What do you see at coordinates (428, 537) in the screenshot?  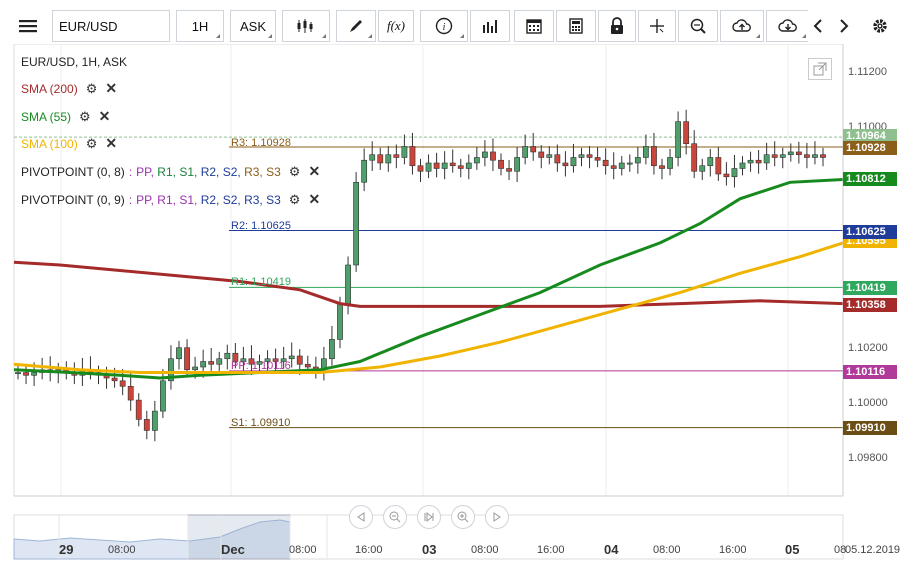 I see `navigator-mini-chart` at bounding box center [428, 537].